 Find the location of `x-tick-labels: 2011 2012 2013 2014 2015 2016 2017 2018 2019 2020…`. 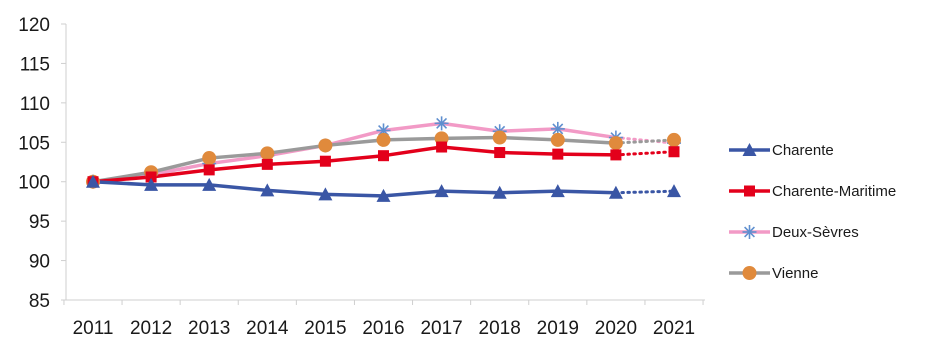

x-tick-labels: 2011 2012 2013 2014 2015 2016 2017 2018 2019 2020… is located at coordinates (384, 328).